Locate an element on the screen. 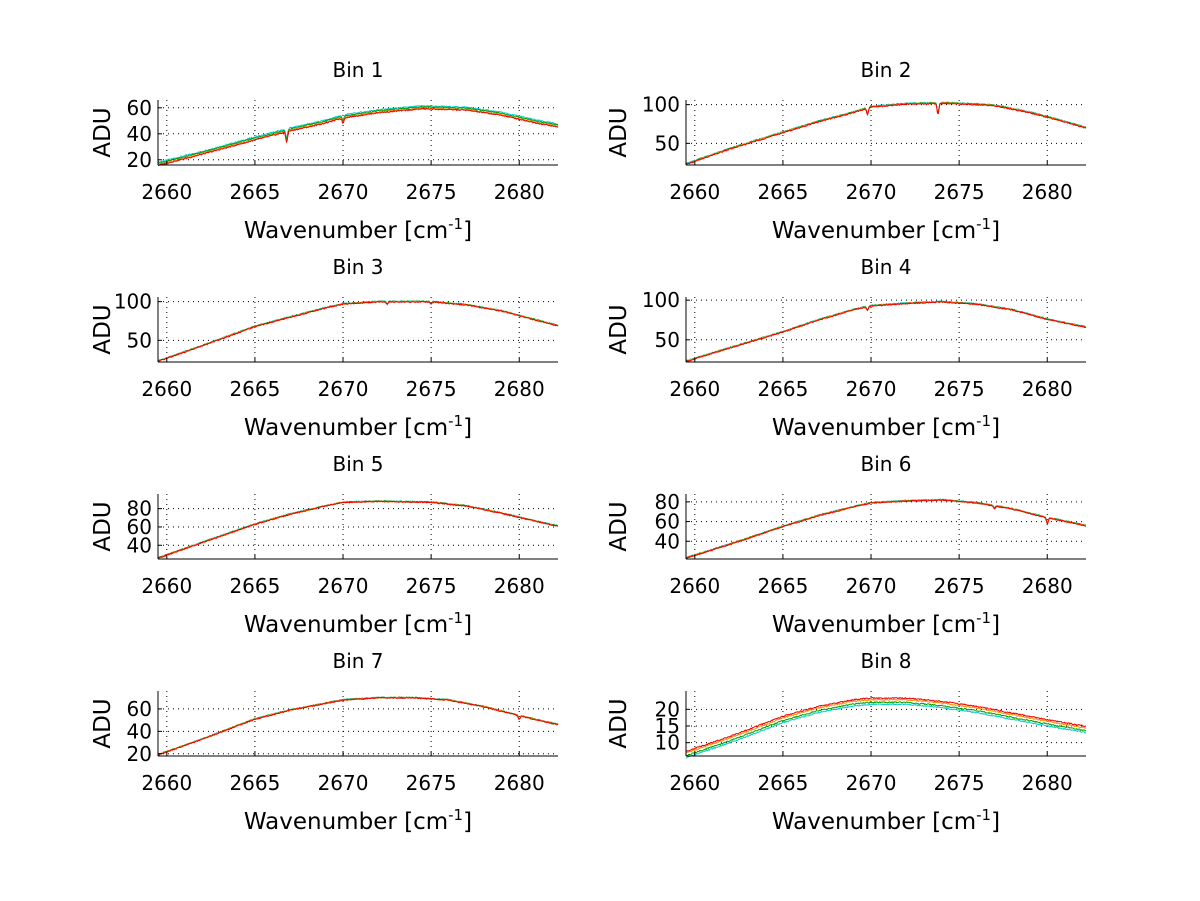 The width and height of the screenshot is (1200, 901). subplot-title: Bin 4 is located at coordinates (885, 267).